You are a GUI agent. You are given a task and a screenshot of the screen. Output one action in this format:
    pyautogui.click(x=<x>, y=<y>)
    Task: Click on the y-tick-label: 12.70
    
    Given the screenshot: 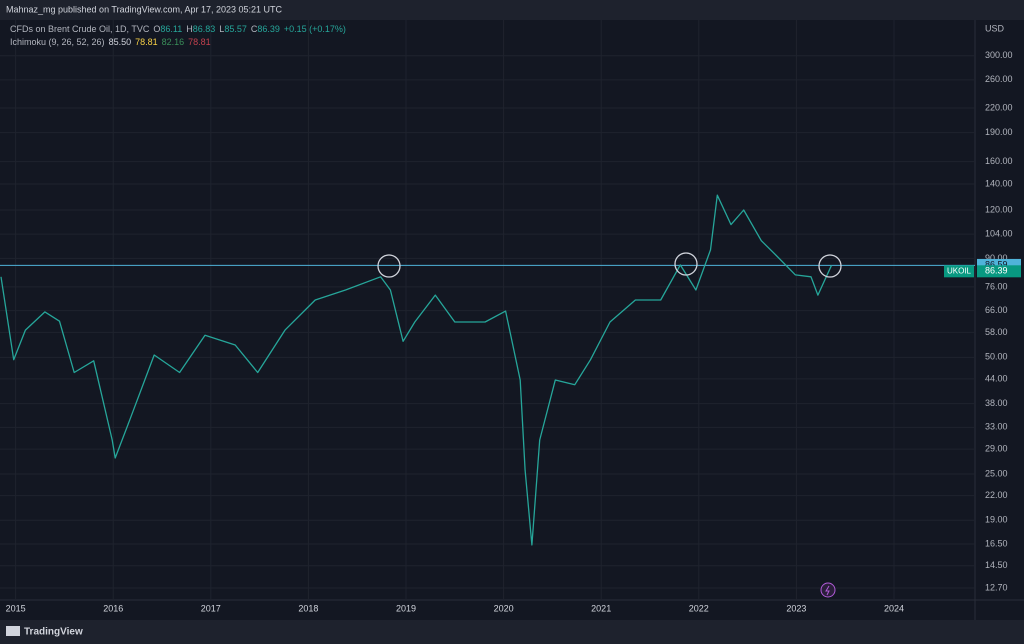 What is the action you would take?
    pyautogui.click(x=996, y=587)
    